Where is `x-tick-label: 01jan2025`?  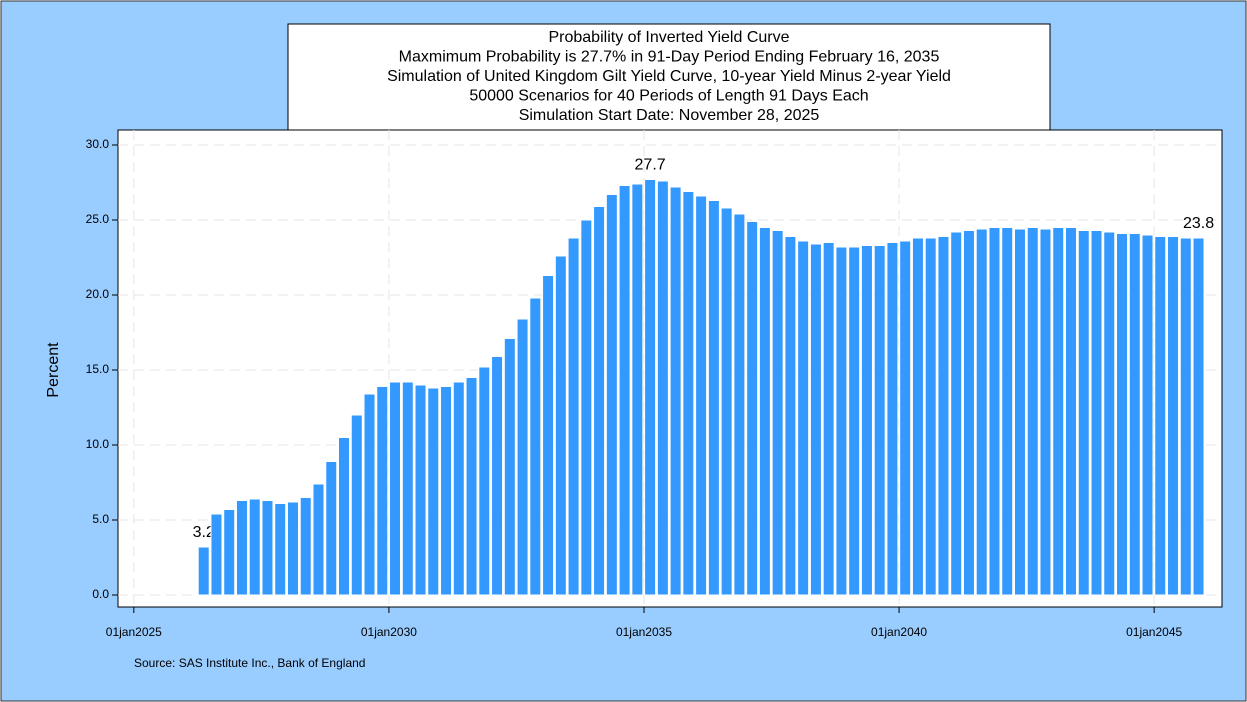
x-tick-label: 01jan2025 is located at coordinates (134, 632).